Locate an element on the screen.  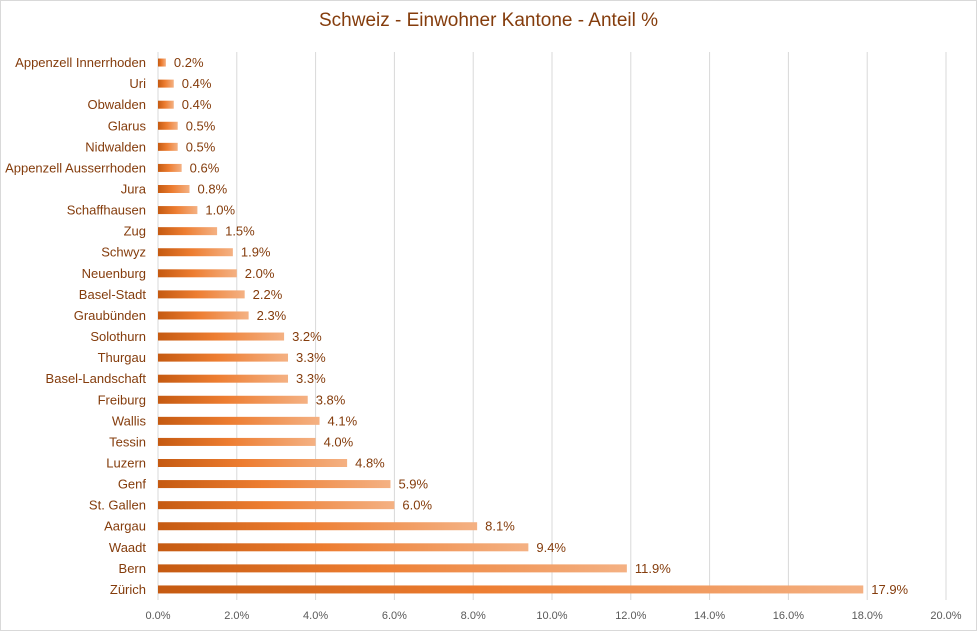
data-label: 2.3% is located at coordinates (272, 315).